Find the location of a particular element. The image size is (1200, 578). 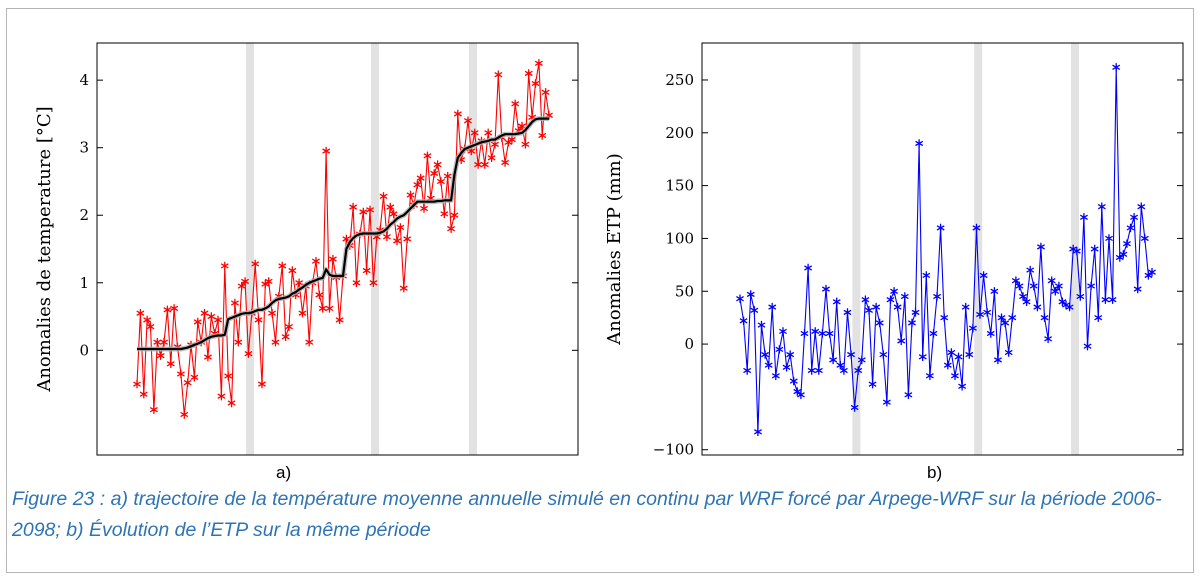

y-tick-label: 3 is located at coordinates (84, 148).